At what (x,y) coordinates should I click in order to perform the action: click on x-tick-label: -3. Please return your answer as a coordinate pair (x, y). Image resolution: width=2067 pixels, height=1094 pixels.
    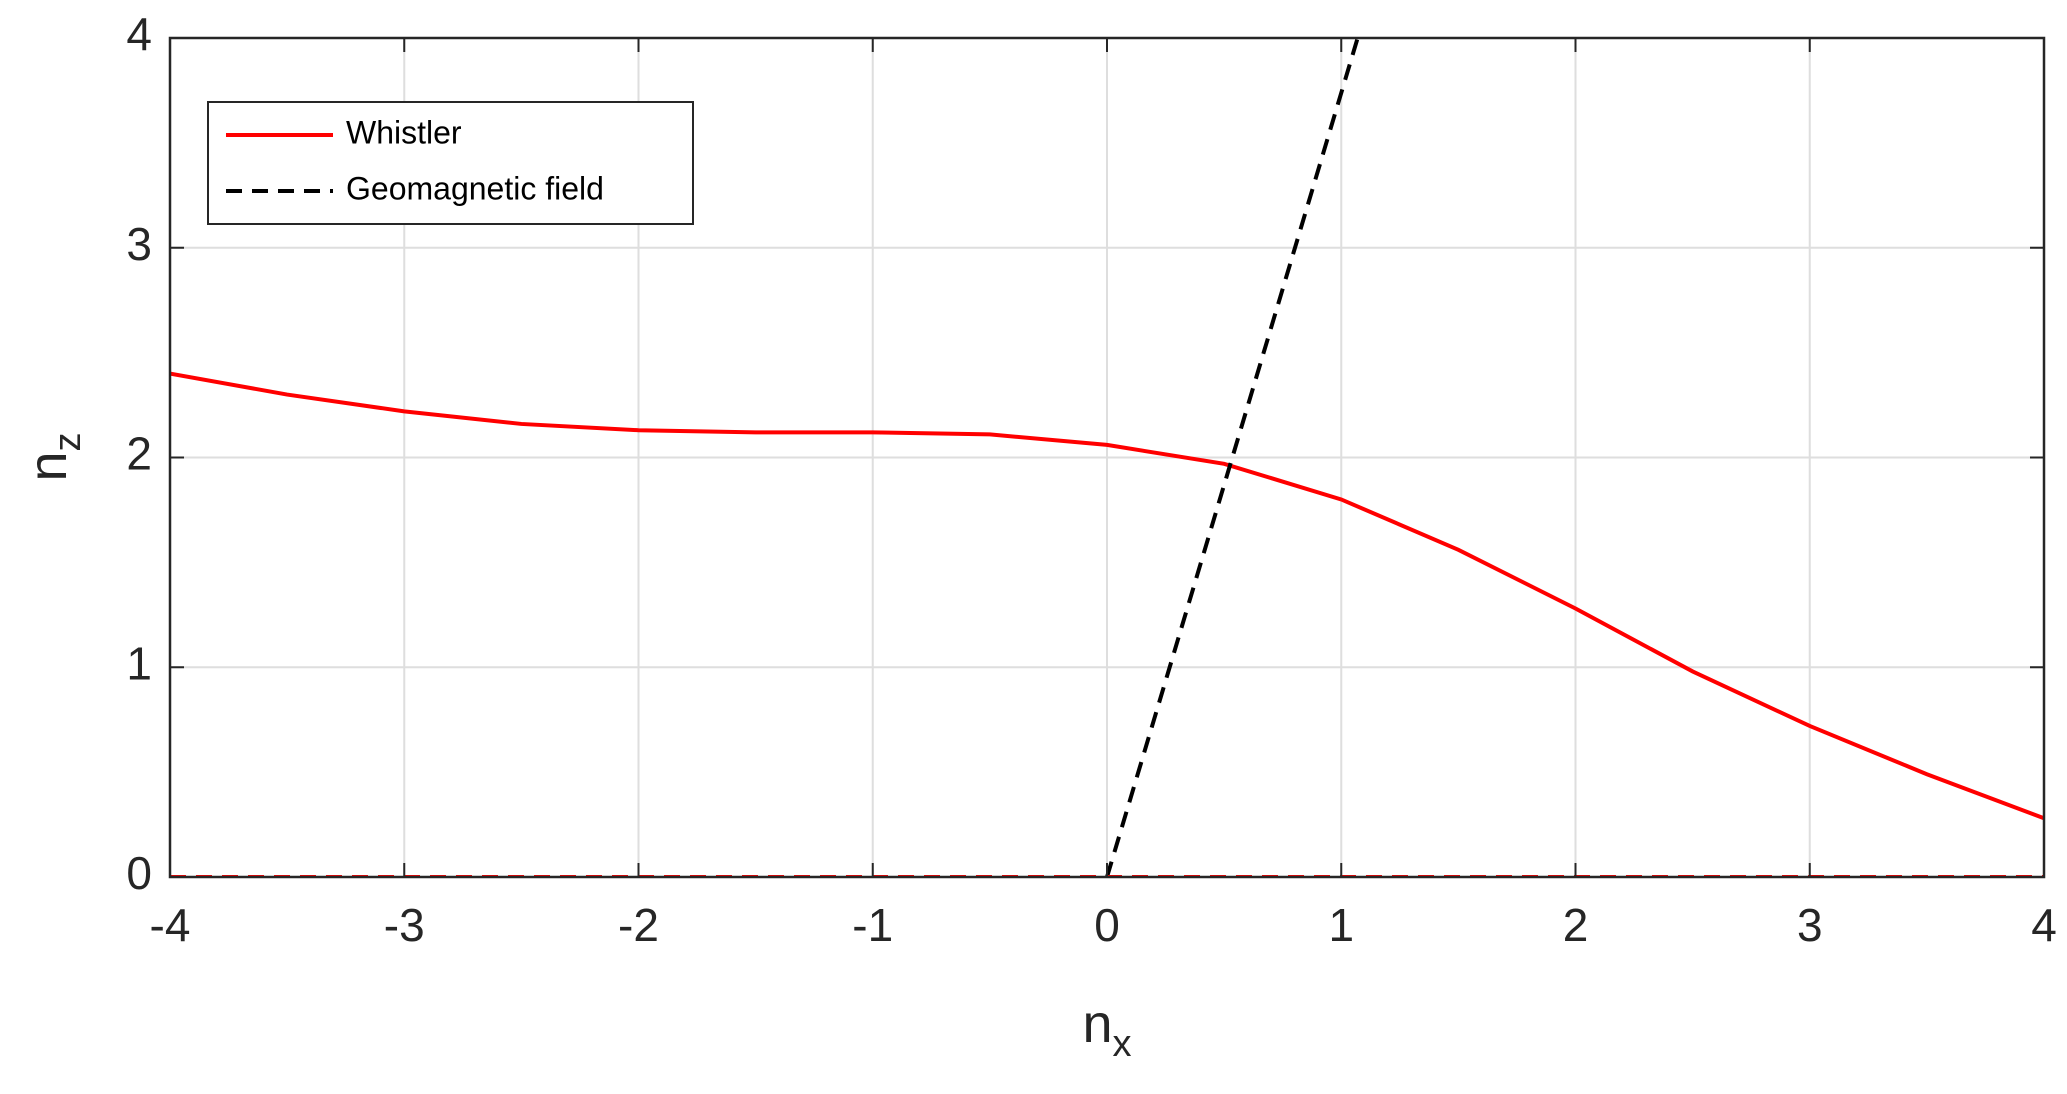
    Looking at the image, I should click on (404, 925).